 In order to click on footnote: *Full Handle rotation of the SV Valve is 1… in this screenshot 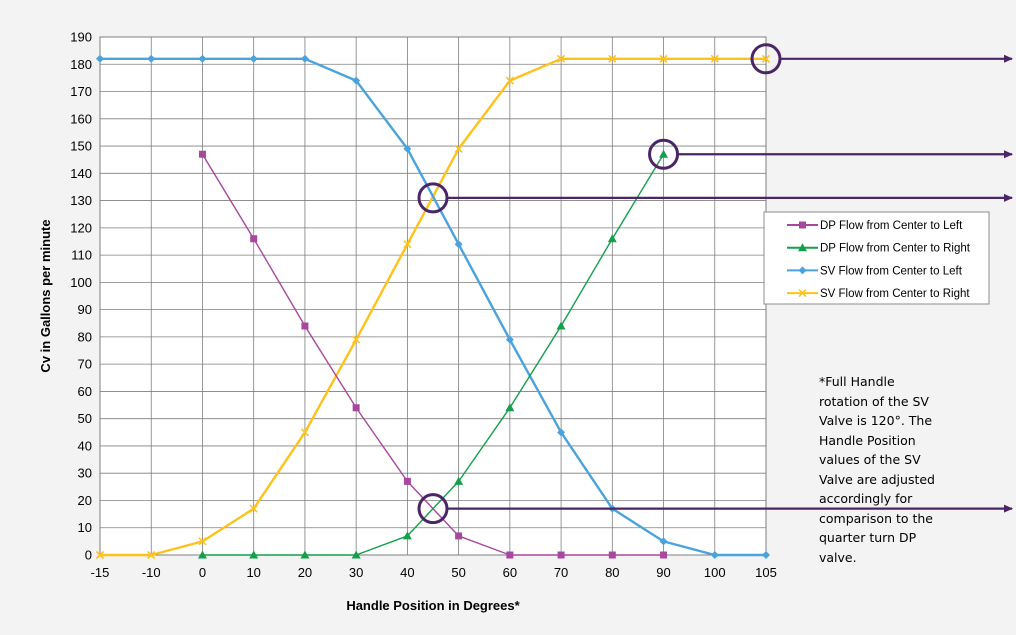, I will do `click(886, 469)`.